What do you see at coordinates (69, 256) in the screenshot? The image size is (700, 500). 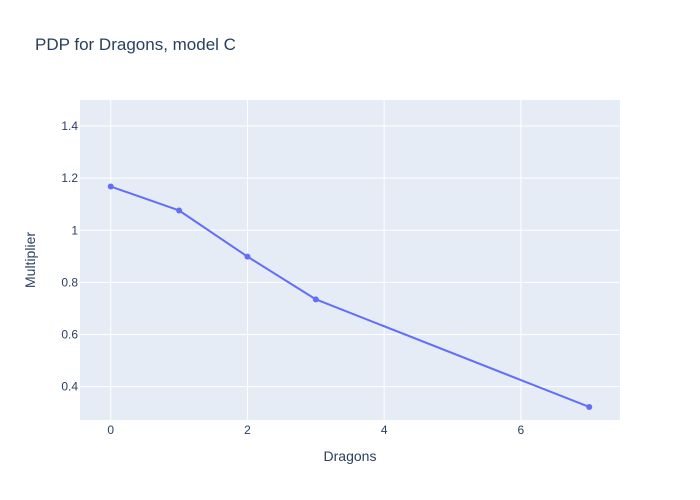 I see `y-tick-labels: 0.4 0.6 0.8 1 1.2 1.4` at bounding box center [69, 256].